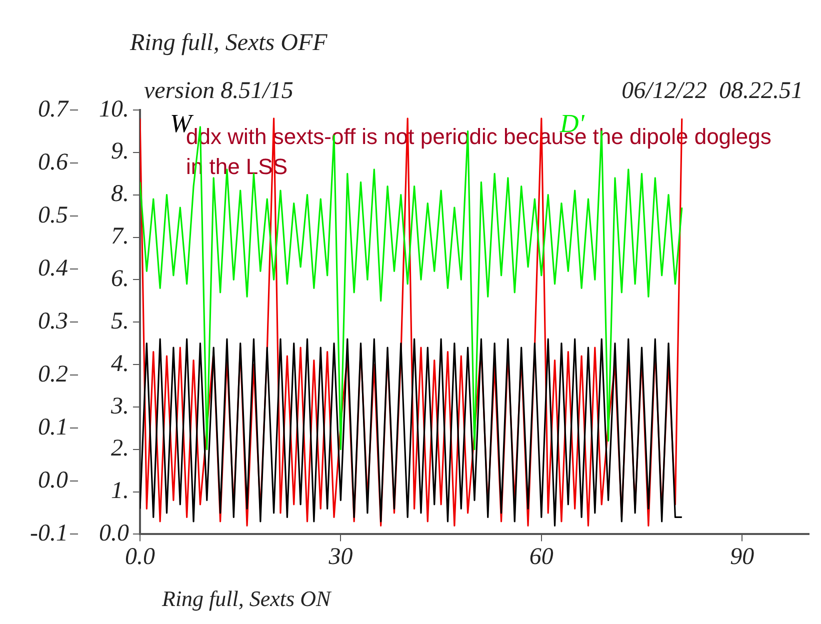  I want to click on chart-title: Ring full, Sexts OFF, so click(228, 43).